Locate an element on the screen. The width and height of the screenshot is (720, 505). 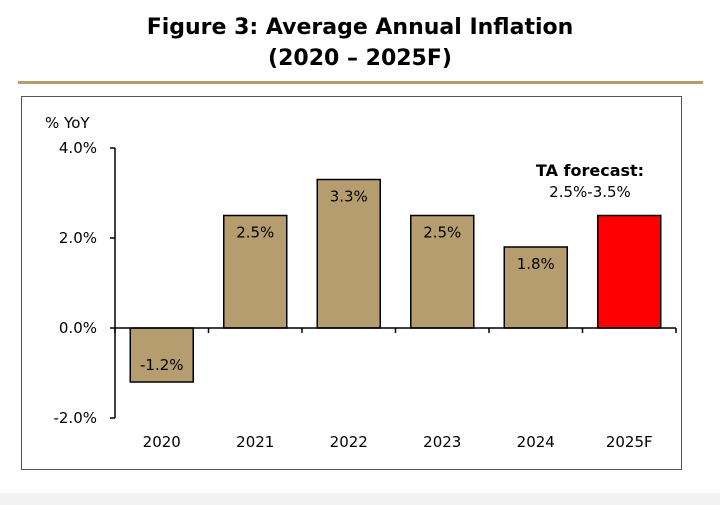
x-tick-label: 2024 is located at coordinates (536, 442).